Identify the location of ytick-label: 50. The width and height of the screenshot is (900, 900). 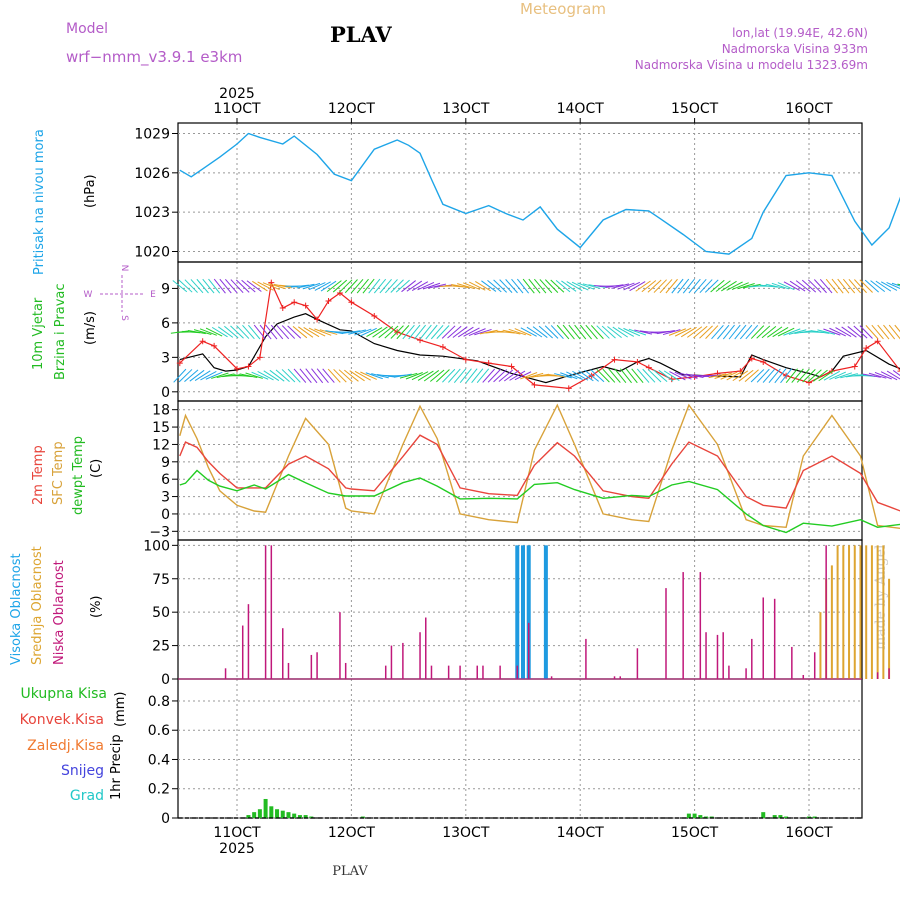
(161, 613).